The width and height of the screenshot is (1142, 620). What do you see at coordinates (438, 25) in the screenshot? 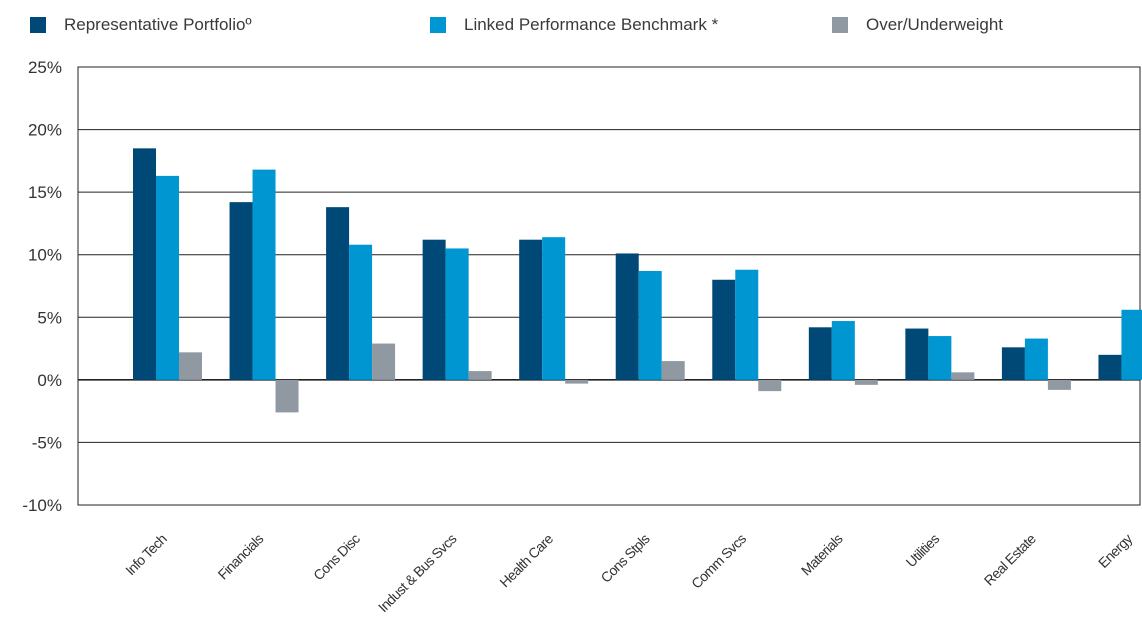
I see `legend-swatch-linked-benchmark` at bounding box center [438, 25].